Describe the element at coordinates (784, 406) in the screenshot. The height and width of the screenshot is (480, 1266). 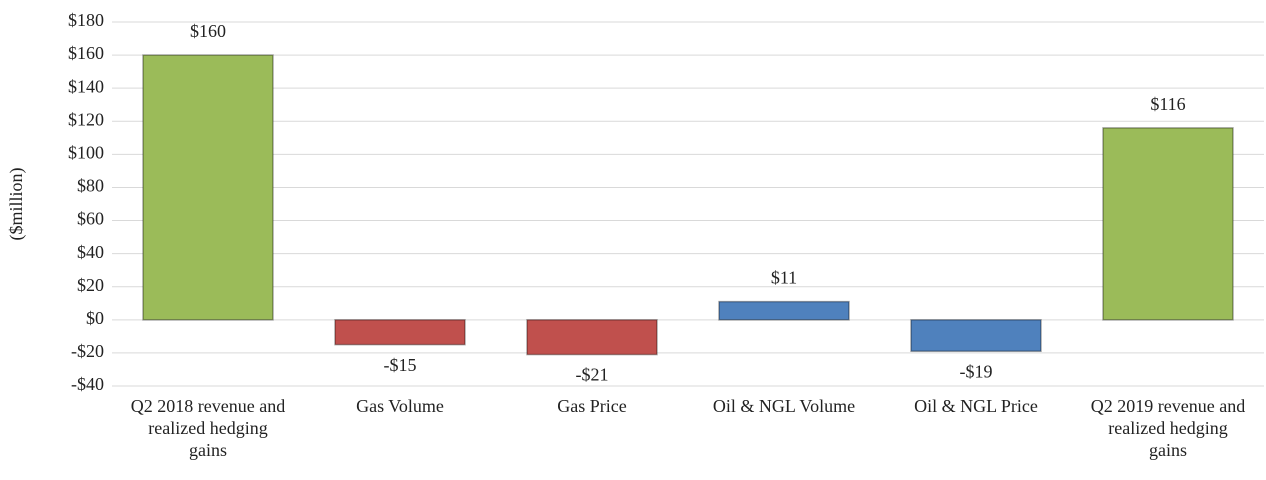
I see `x-tick-label: Oil & NGL Volume` at that location.